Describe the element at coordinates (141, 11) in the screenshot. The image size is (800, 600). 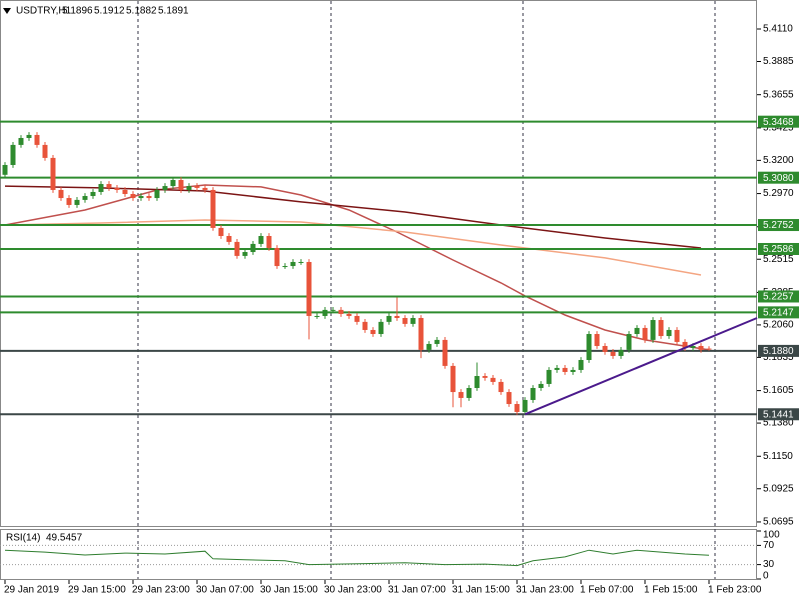
I see `low-value: 5.1882` at that location.